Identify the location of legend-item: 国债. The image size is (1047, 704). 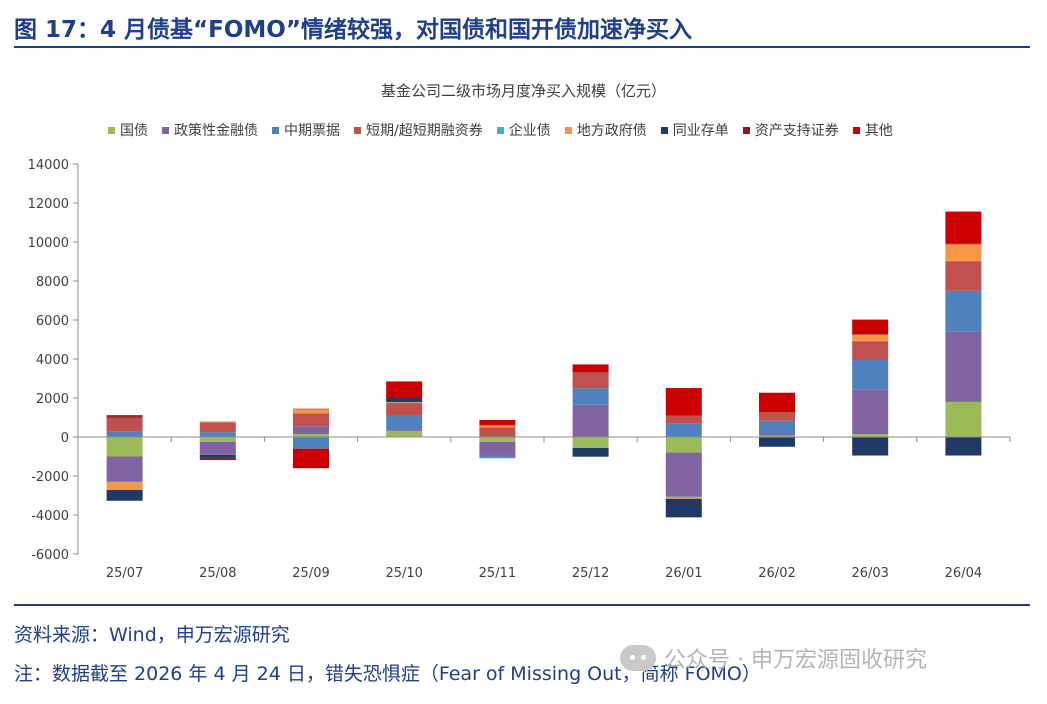
(128, 130).